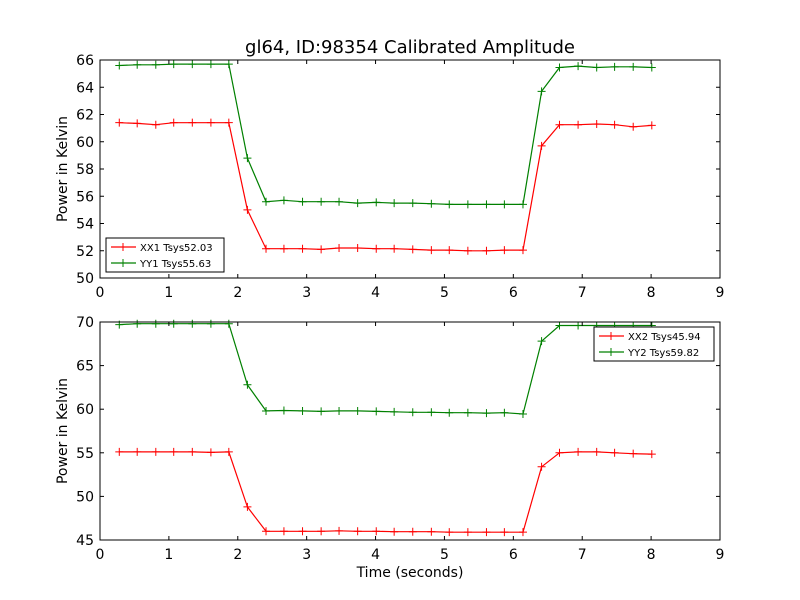 Image resolution: width=800 pixels, height=600 pixels. Describe the element at coordinates (85, 116) in the screenshot. I see `y-tick-label: 62` at that location.